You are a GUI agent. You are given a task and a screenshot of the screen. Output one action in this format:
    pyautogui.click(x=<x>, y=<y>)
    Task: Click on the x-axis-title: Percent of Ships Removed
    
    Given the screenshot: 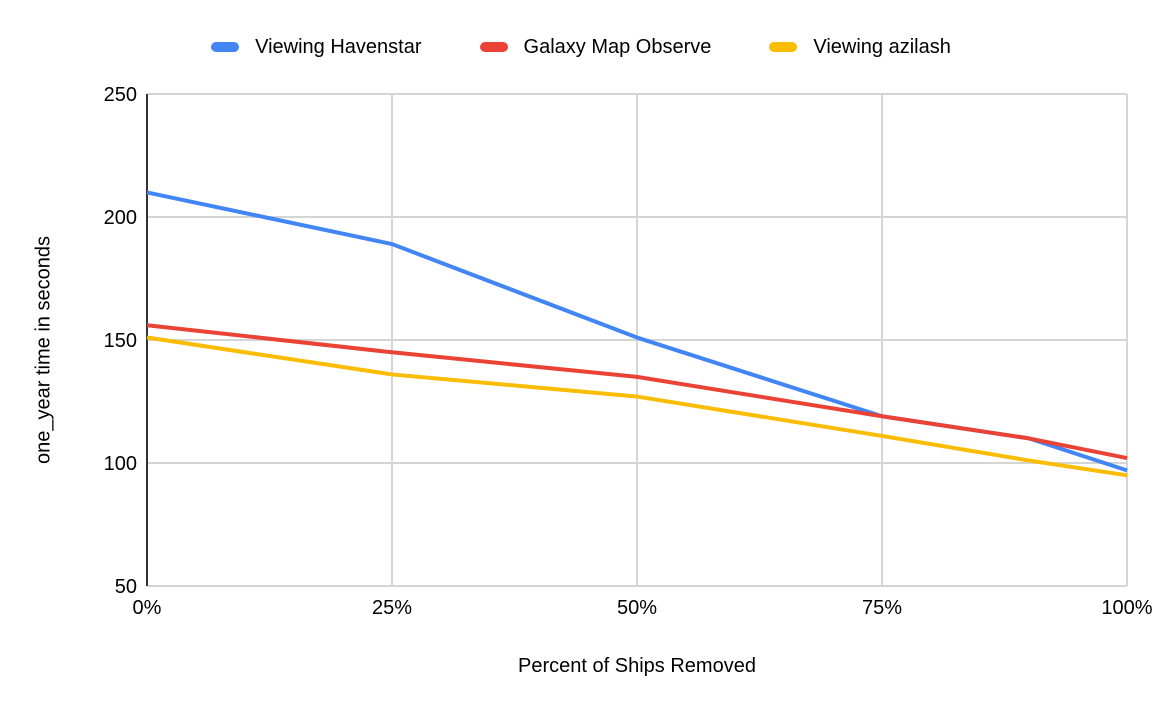 What is the action you would take?
    pyautogui.click(x=637, y=666)
    